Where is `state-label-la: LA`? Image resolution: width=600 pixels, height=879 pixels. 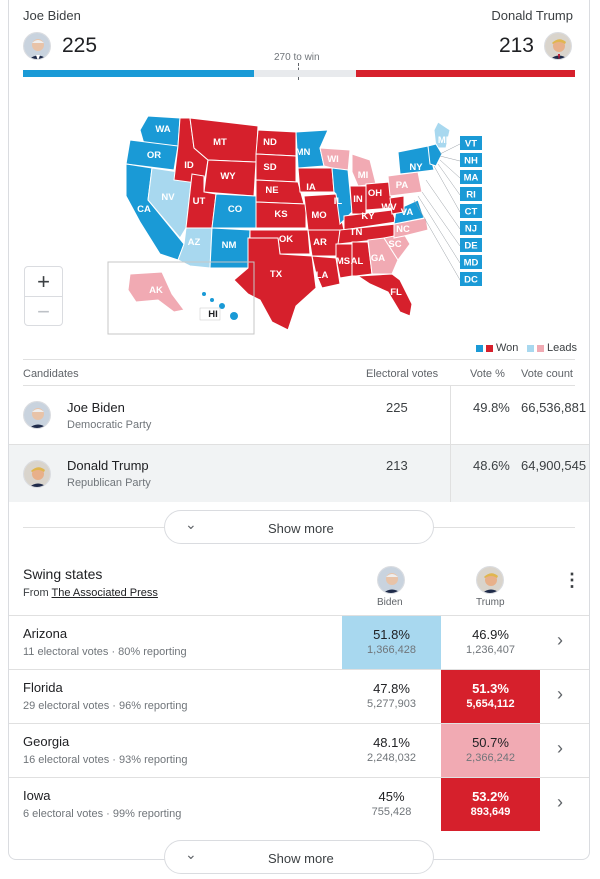
state-label-la: LA is located at coordinates (322, 275).